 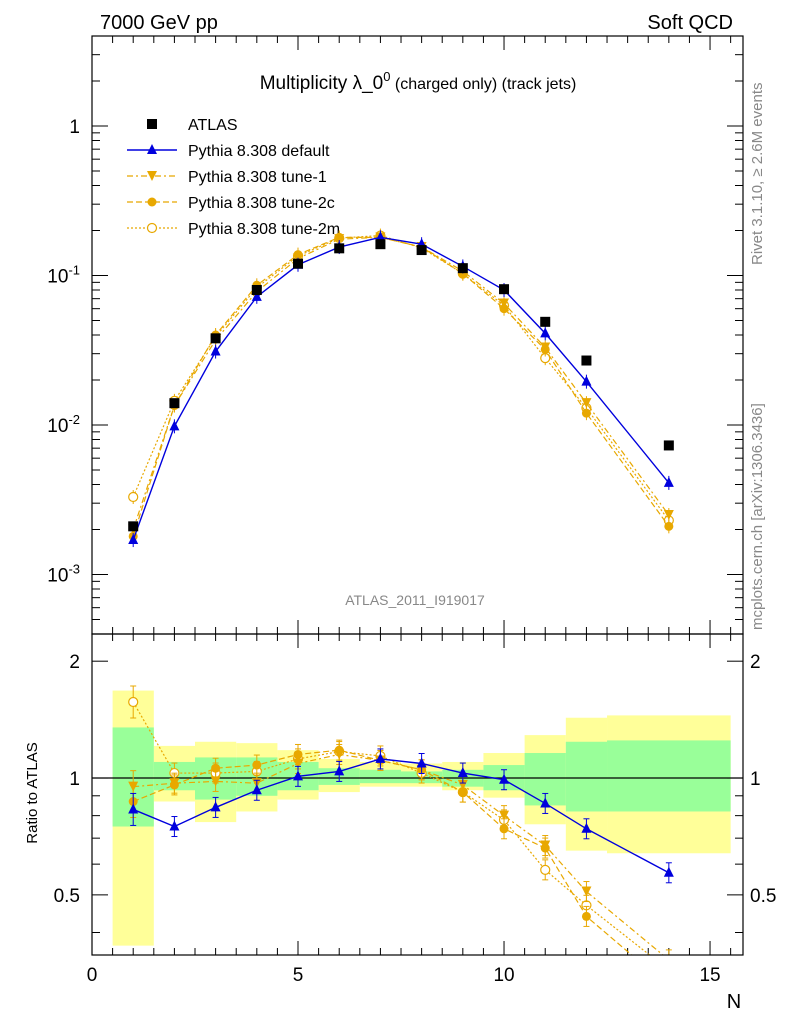 What do you see at coordinates (159, 23) in the screenshot?
I see `header-left: 7000 GeV pp` at bounding box center [159, 23].